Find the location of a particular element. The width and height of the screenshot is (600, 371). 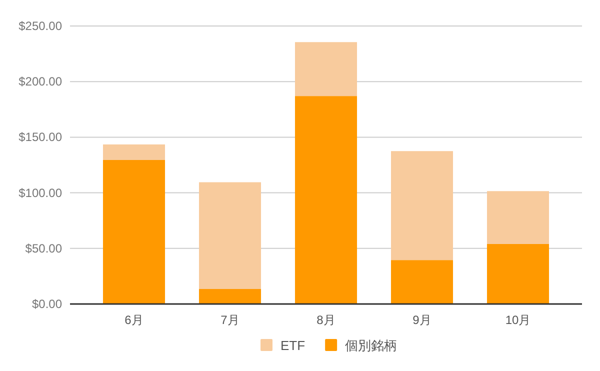

legend-label: 個別銘柄 is located at coordinates (371, 345).